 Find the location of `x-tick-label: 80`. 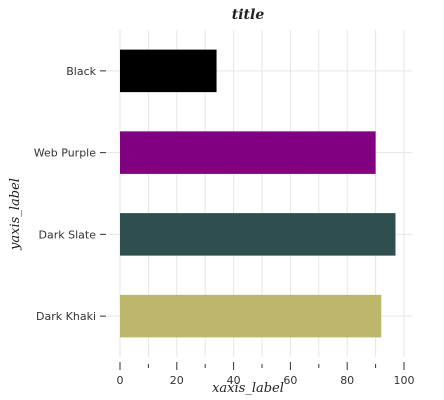

x-tick-label: 80 is located at coordinates (347, 380).